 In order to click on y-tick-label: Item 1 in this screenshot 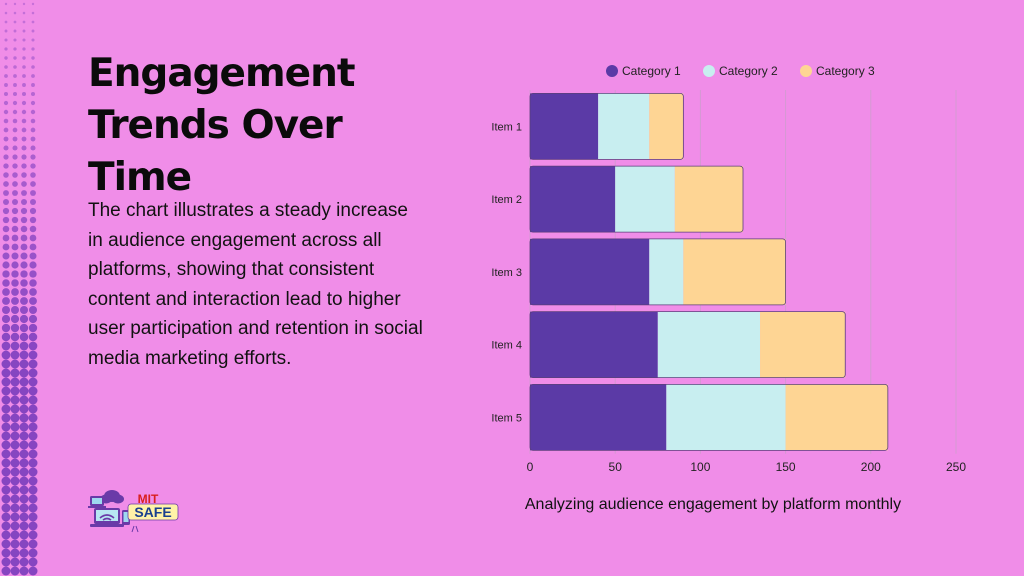, I will do `click(506, 127)`.